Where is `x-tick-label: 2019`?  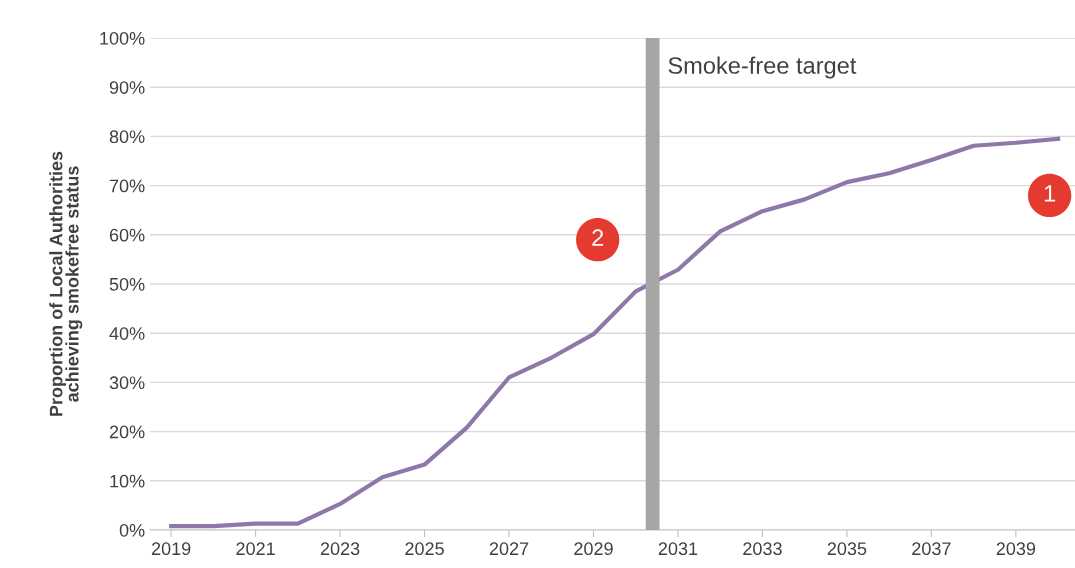
x-tick-label: 2019 is located at coordinates (171, 549).